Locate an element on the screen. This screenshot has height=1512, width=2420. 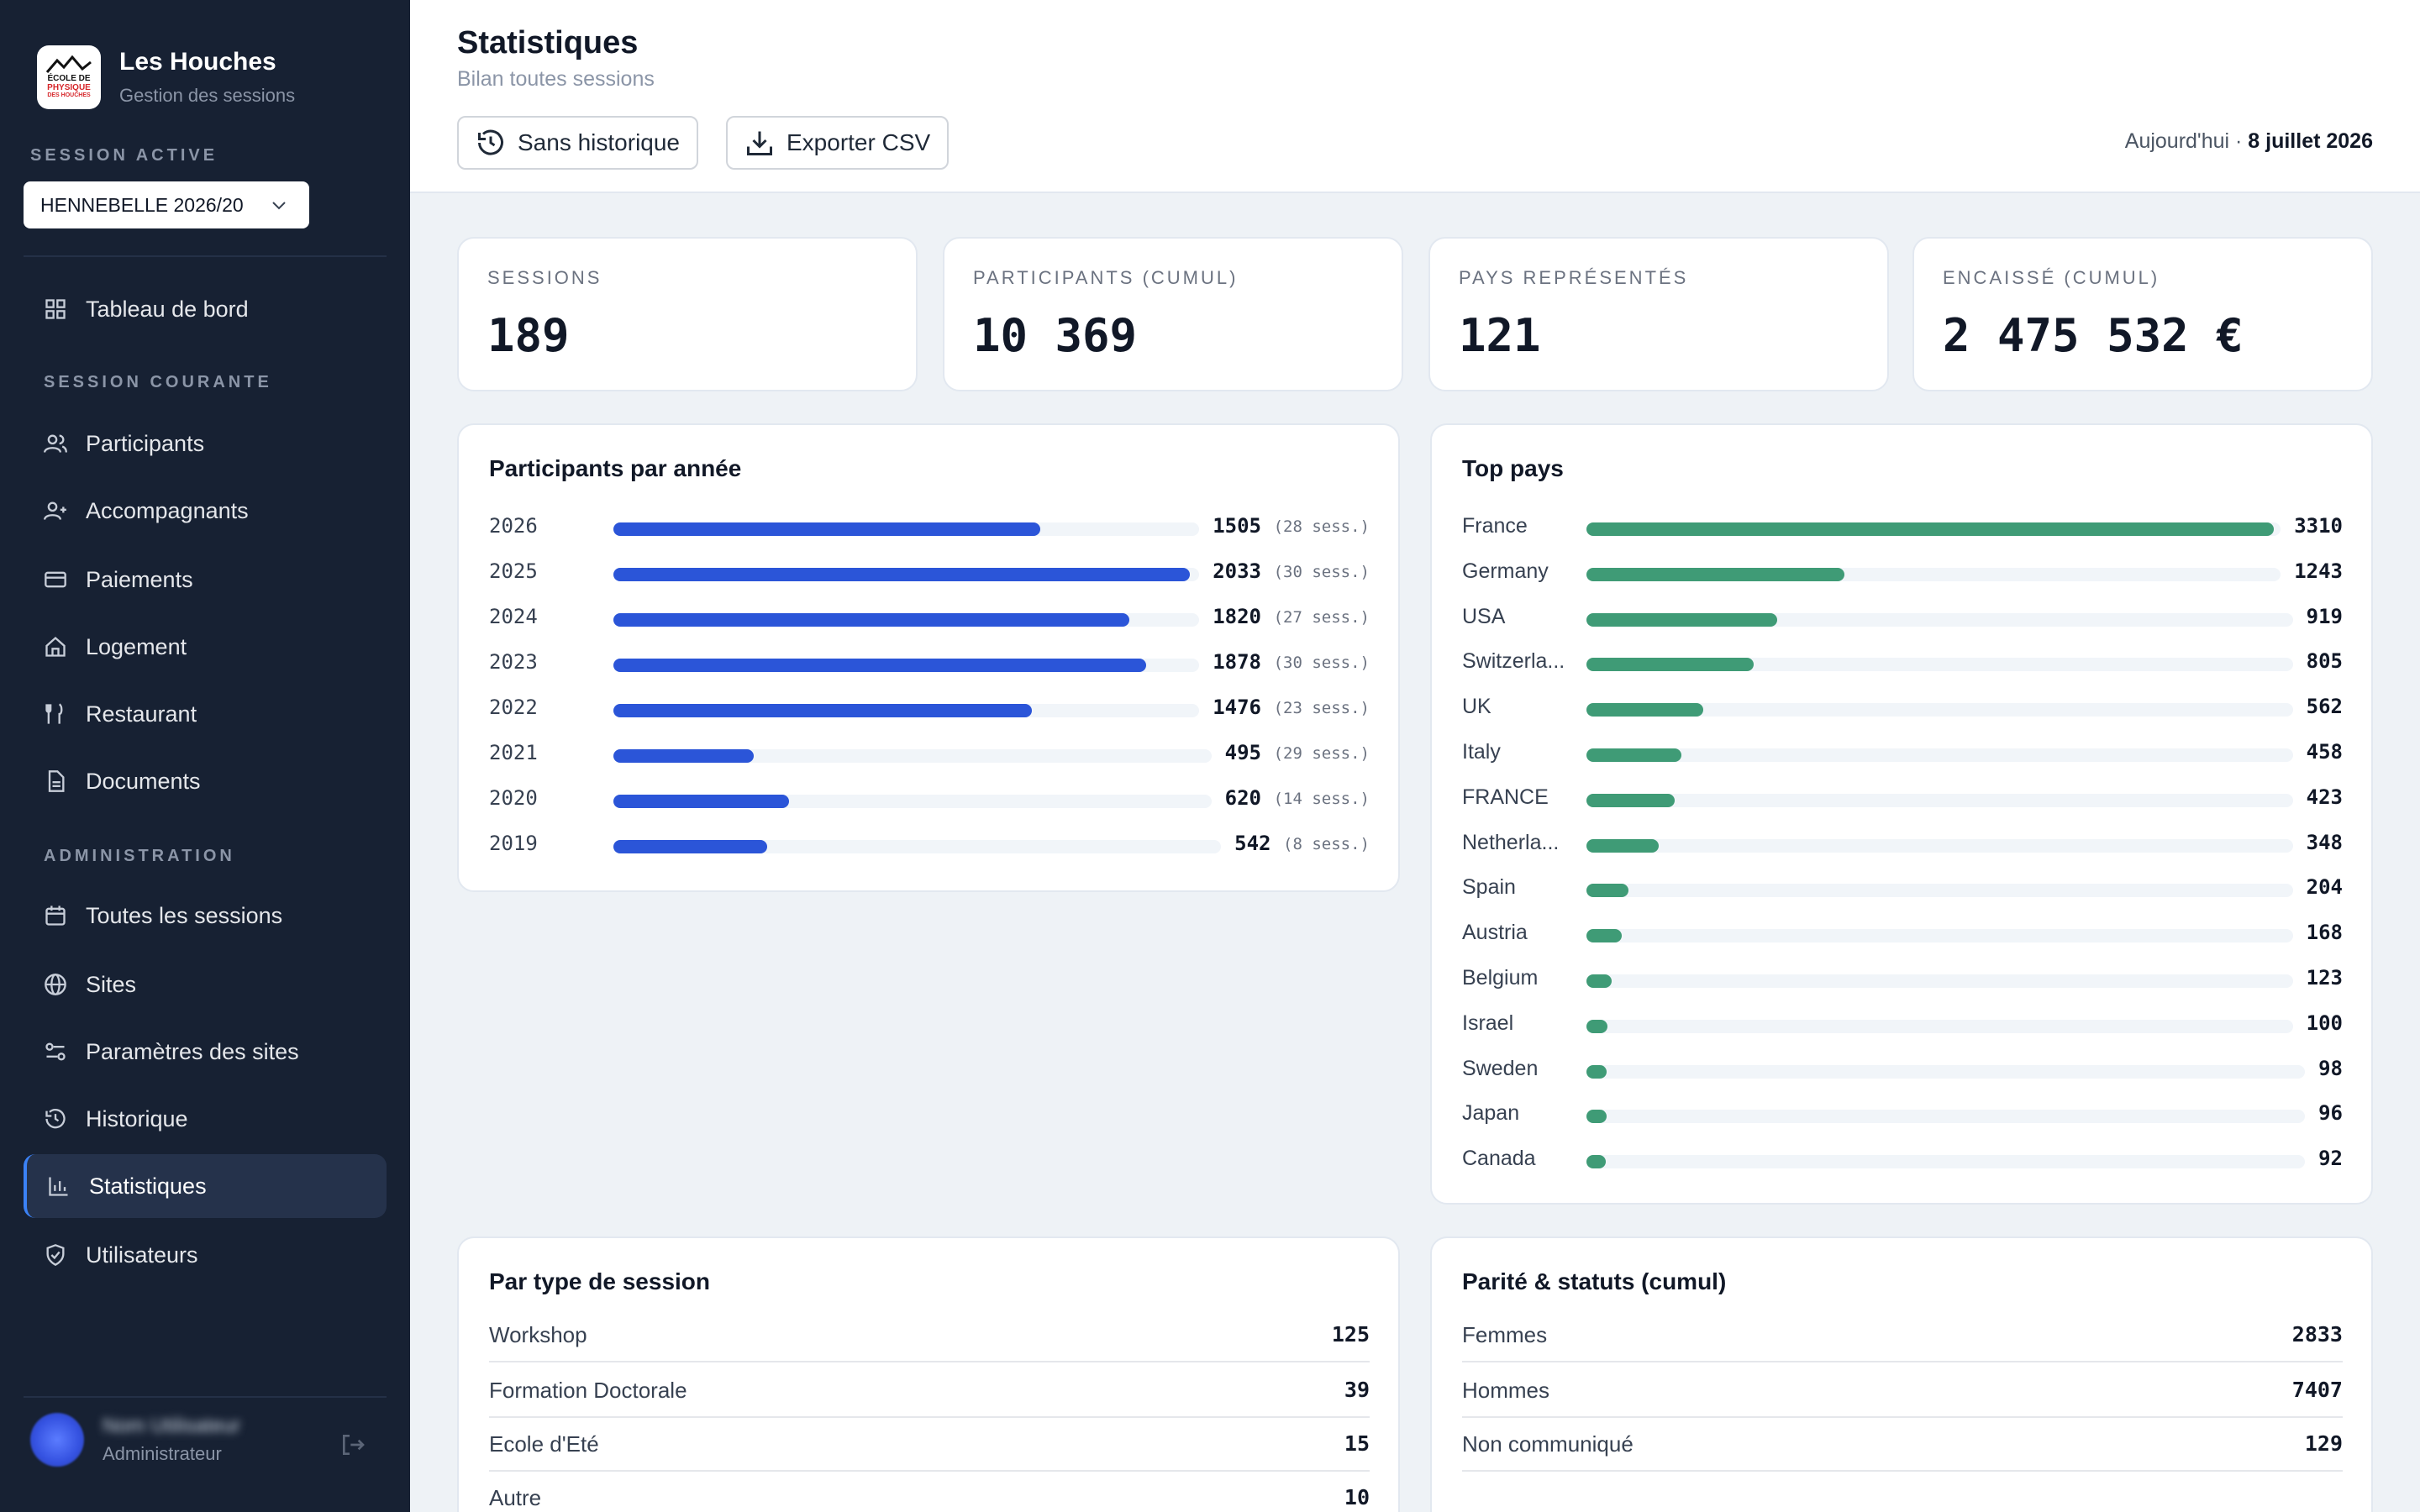
bar-value: 495 is located at coordinates (1242, 752).